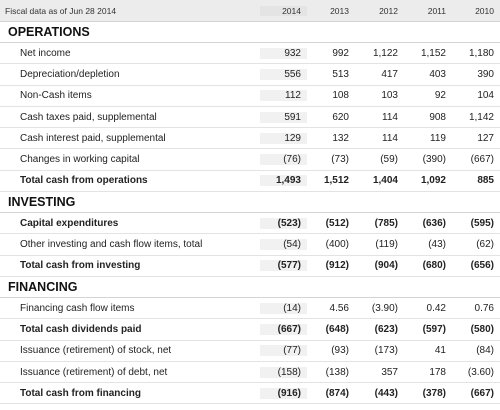 The height and width of the screenshot is (410, 500). What do you see at coordinates (340, 74) in the screenshot?
I see `value-cell: 513` at bounding box center [340, 74].